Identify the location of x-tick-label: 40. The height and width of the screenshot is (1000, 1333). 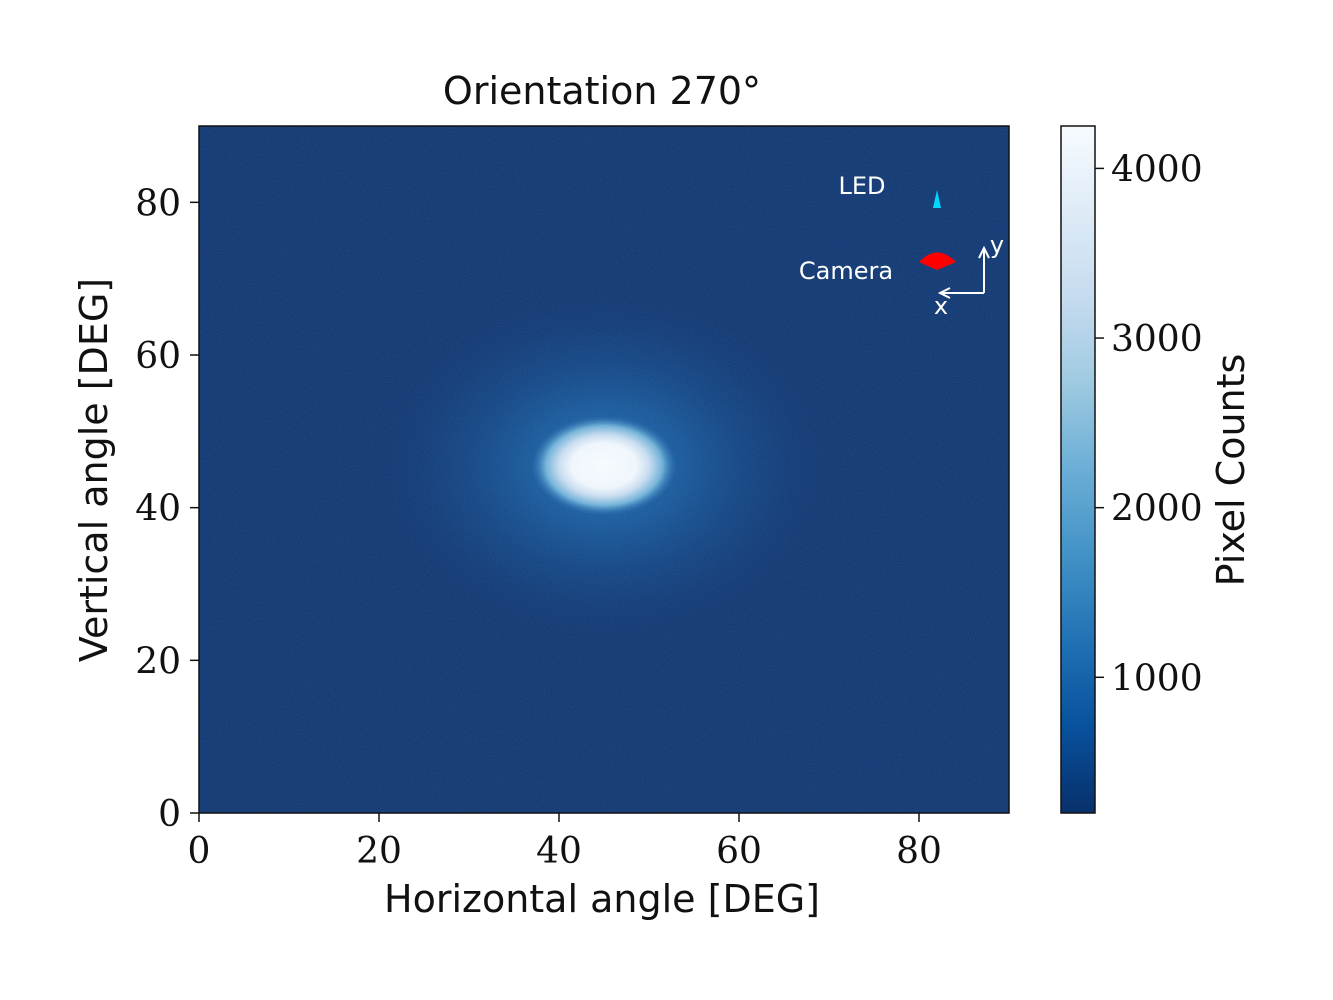
(559, 851).